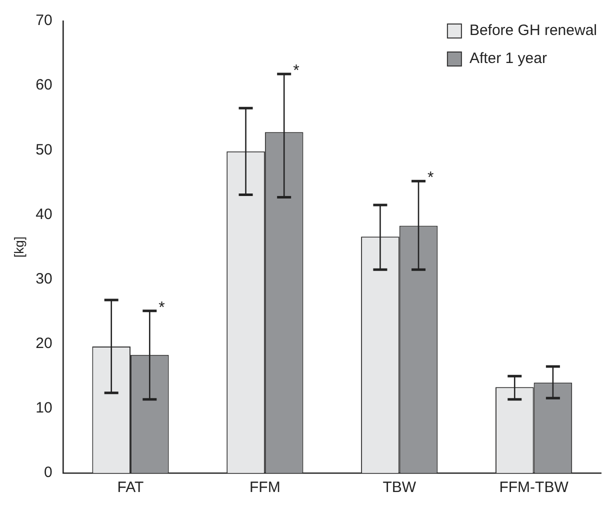 Image resolution: width=613 pixels, height=511 pixels. Describe the element at coordinates (18, 247) in the screenshot. I see `y-axis-title: [kg]` at that location.